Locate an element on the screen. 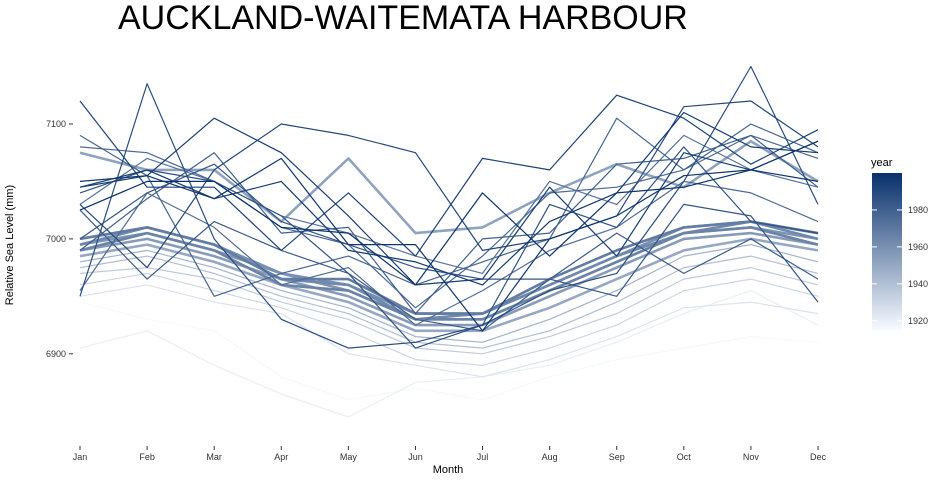  series-line-1935 is located at coordinates (449, 311).